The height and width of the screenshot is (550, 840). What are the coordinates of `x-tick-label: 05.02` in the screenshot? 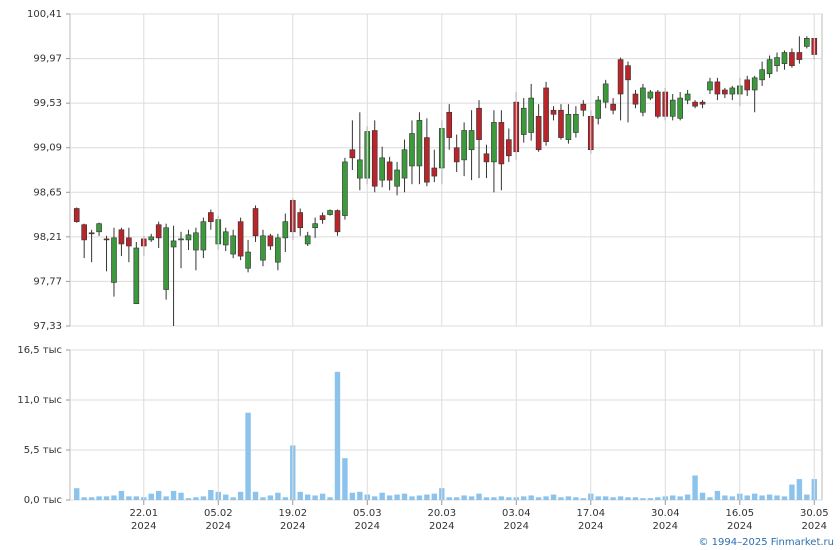 It's located at (218, 513).